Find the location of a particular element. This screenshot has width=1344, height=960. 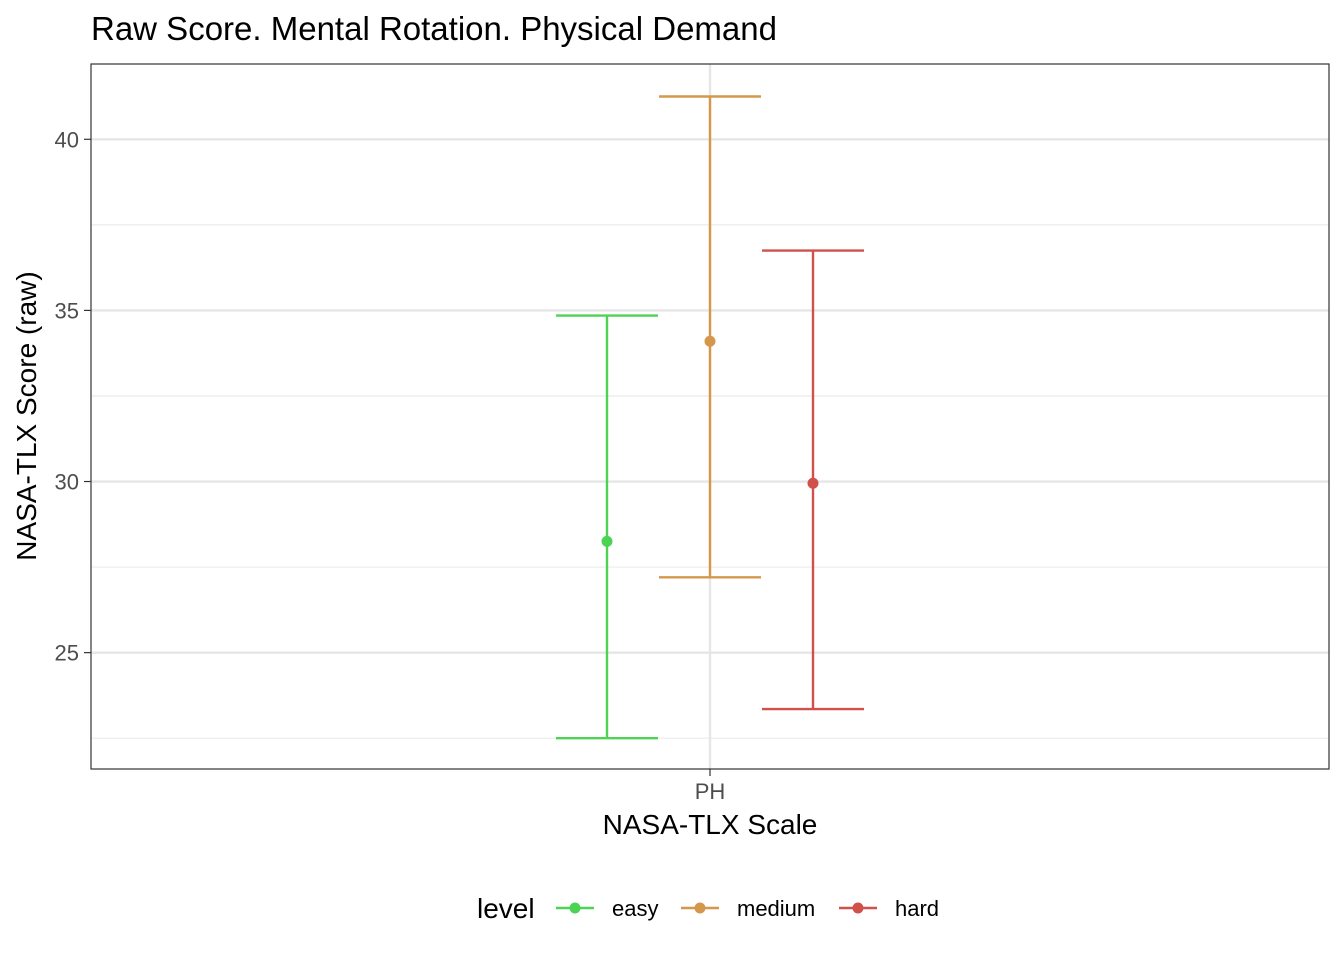

legend: level easy medium hard is located at coordinates (708, 908).